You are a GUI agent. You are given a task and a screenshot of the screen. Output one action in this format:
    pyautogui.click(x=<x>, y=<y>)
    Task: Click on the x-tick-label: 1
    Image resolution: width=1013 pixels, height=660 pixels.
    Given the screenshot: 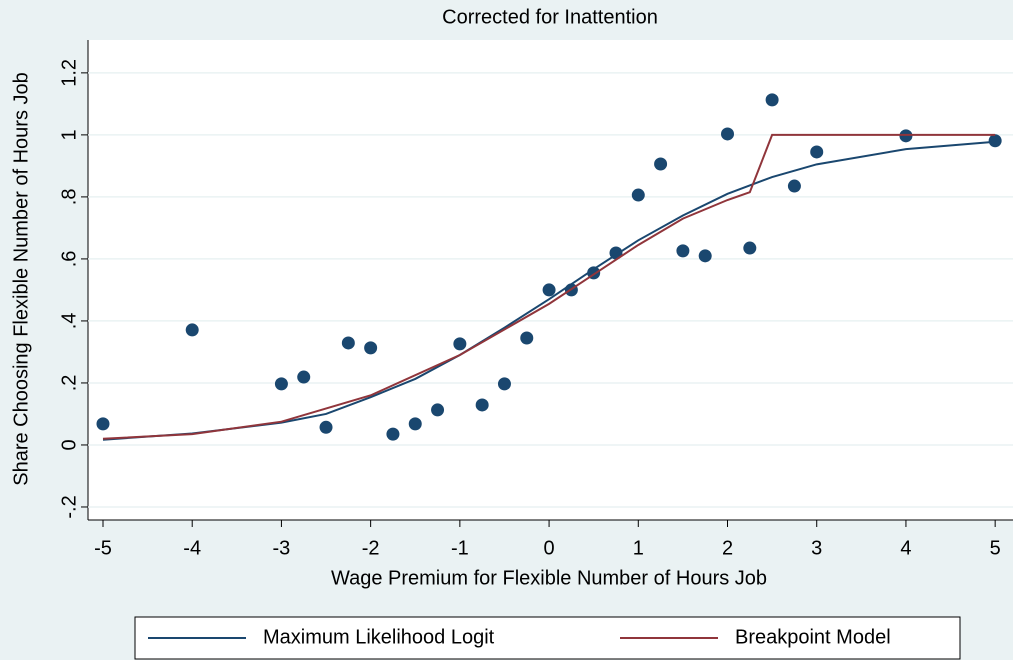 What is the action you would take?
    pyautogui.click(x=638, y=548)
    